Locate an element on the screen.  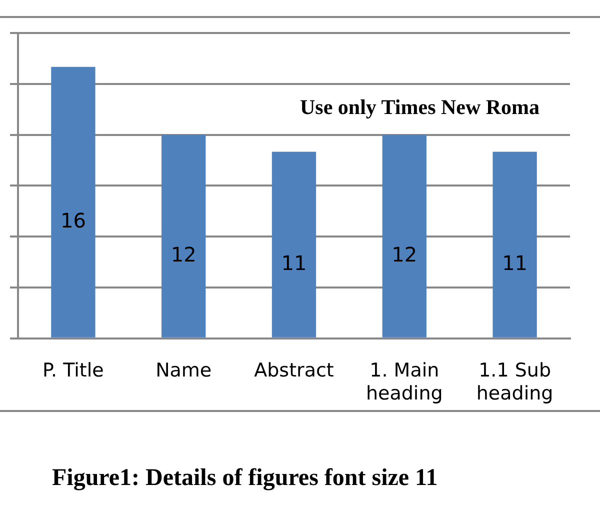
x-tick-label: Name is located at coordinates (184, 371).